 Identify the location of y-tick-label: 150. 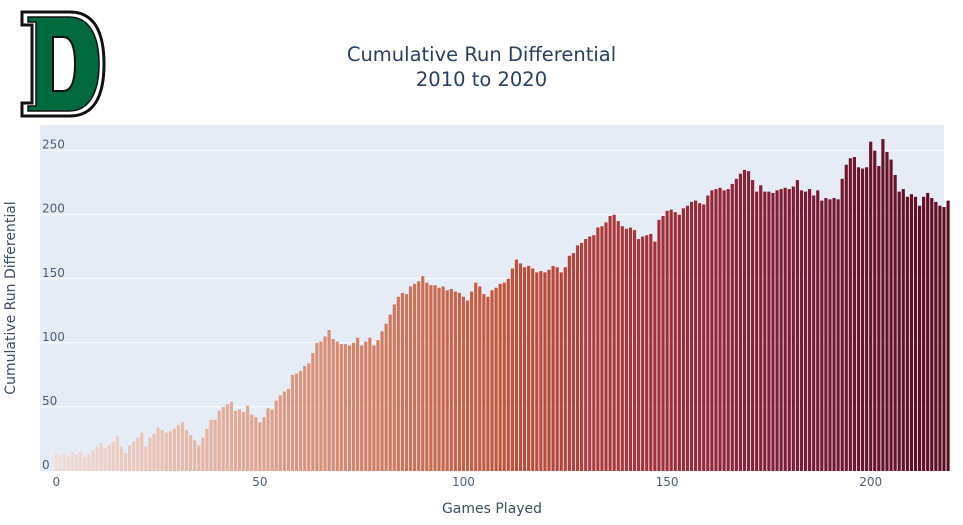
(53, 273).